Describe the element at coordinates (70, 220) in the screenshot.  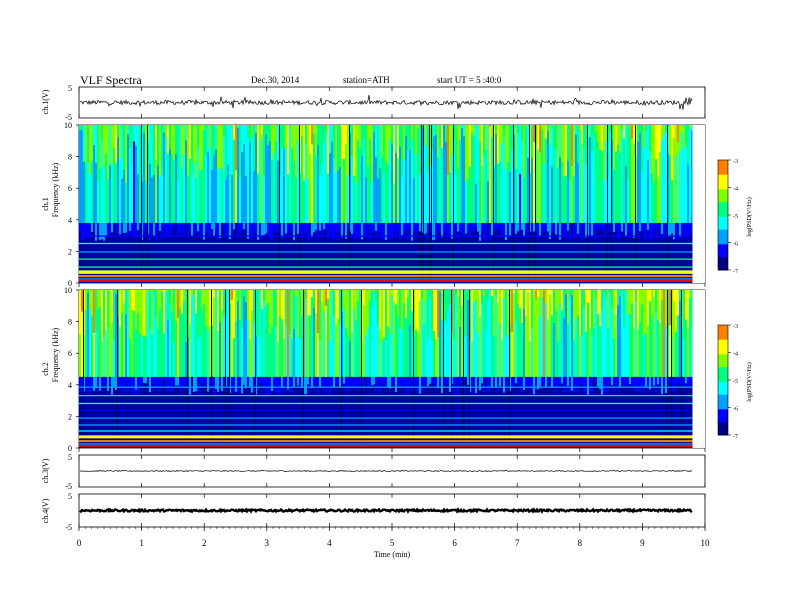
I see `y-tick-label: 4` at that location.